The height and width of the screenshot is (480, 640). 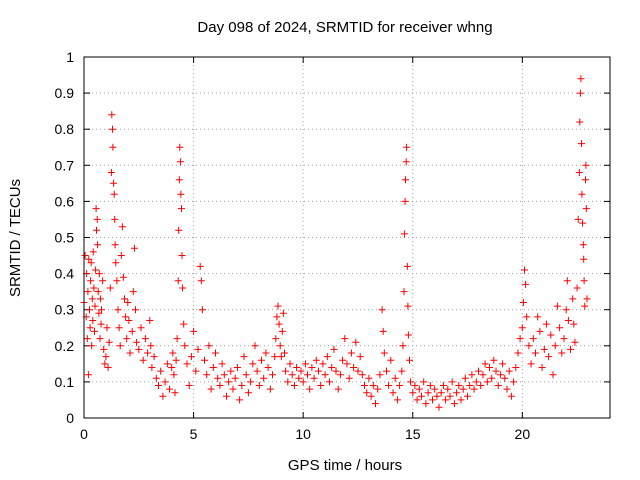 What do you see at coordinates (15, 238) in the screenshot?
I see `y-axis-label: SRMTID / TECUs` at bounding box center [15, 238].